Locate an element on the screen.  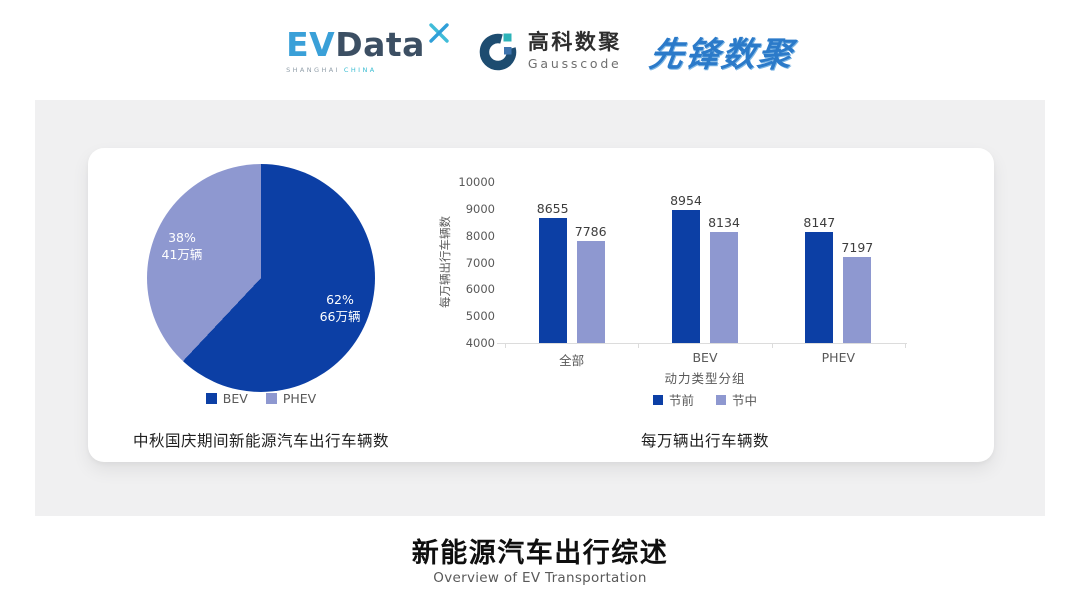
evdata-tagline: SHANGHAI CHINA is located at coordinates (368, 70).